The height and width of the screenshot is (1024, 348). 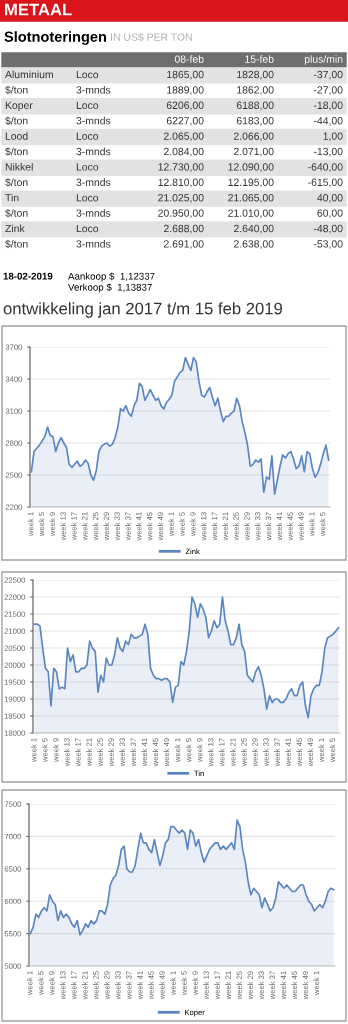 I want to click on text: -48,00, so click(x=328, y=229).